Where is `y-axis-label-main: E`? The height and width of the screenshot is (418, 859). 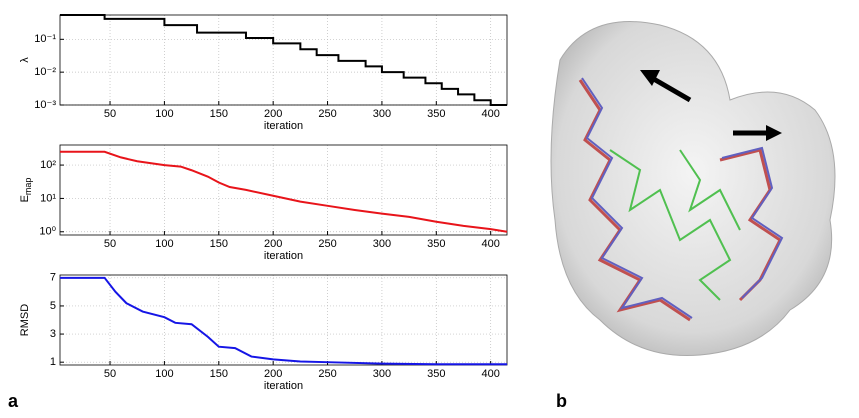 y-axis-label-main: E is located at coordinates (25, 198).